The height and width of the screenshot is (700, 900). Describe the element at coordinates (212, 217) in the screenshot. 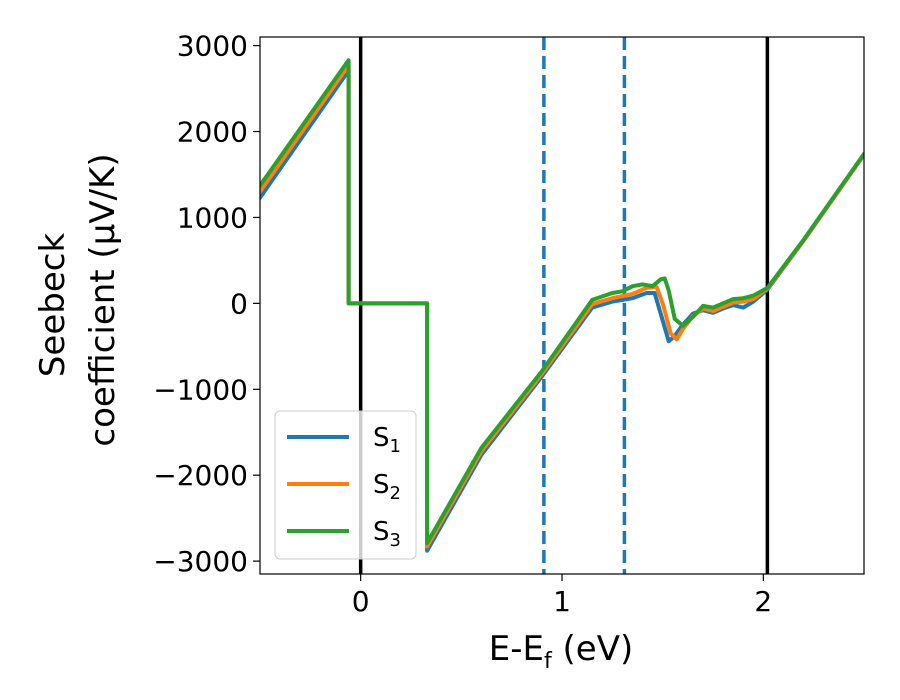

I see `y-tick-label-4: 1000` at that location.